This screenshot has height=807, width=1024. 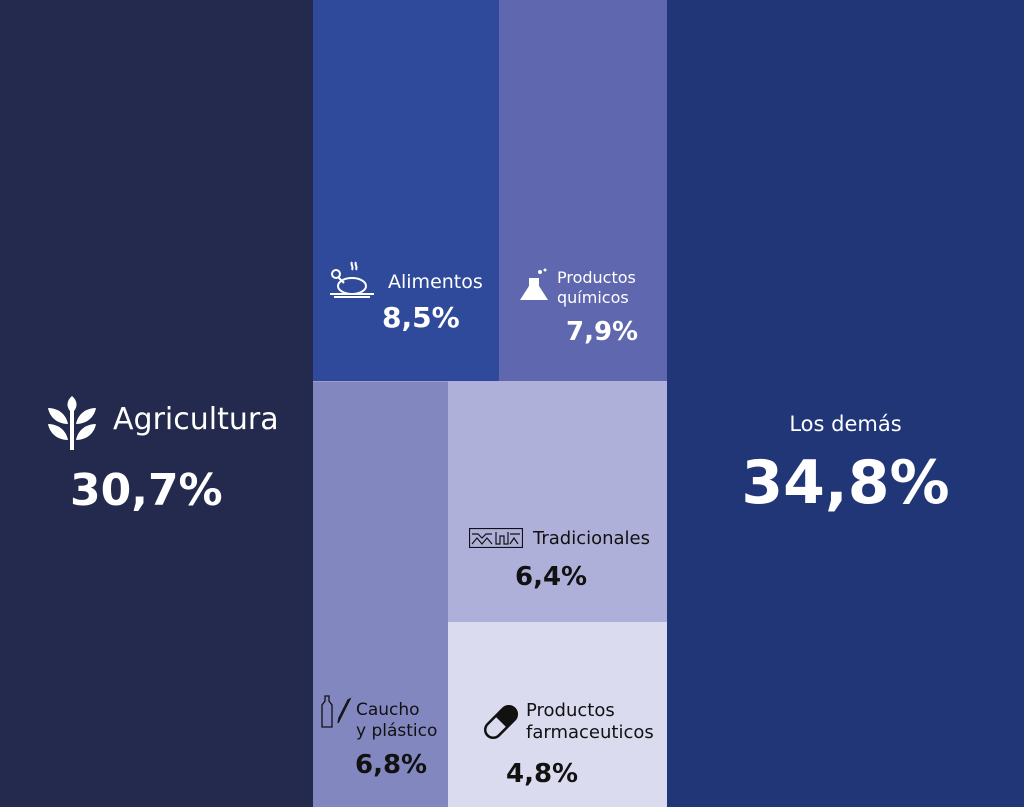 I want to click on tradicionales-label: Tradicionales, so click(x=592, y=538).